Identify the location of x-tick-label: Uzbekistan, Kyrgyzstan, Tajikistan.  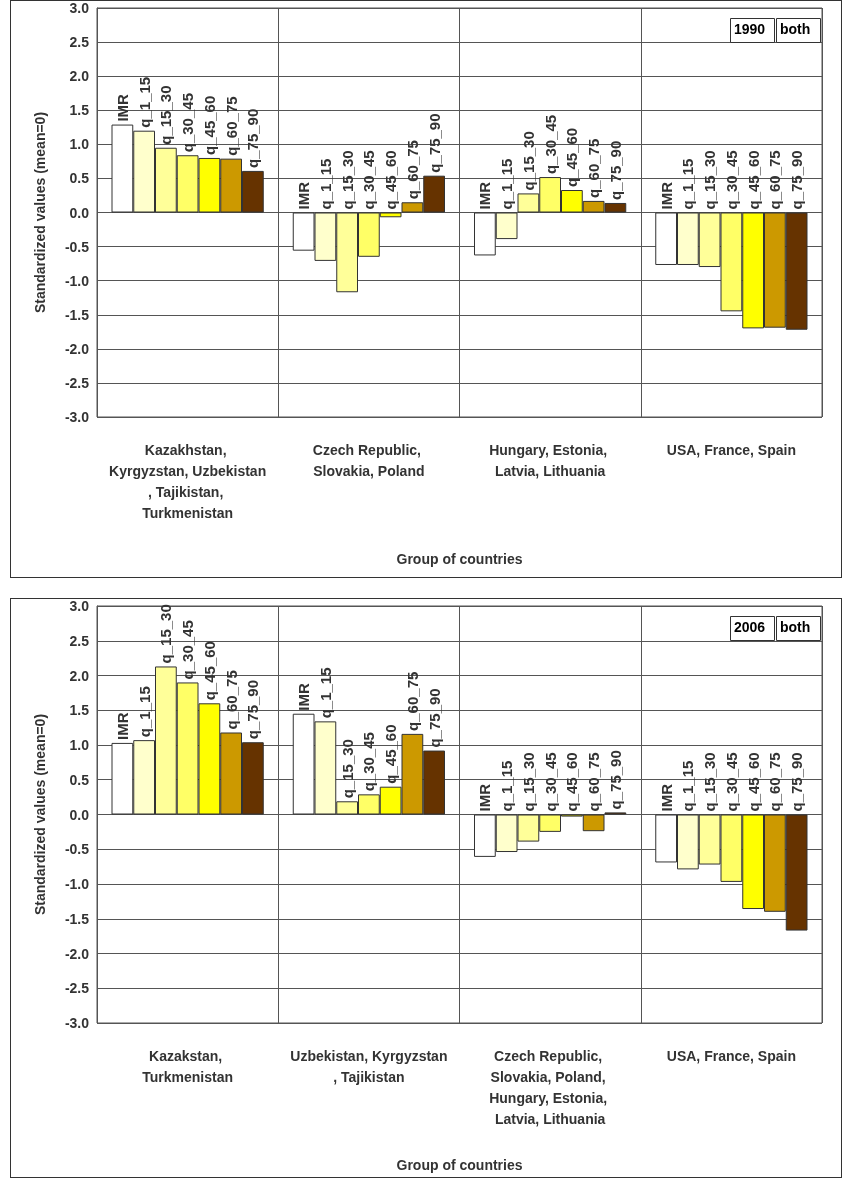
(369, 1066).